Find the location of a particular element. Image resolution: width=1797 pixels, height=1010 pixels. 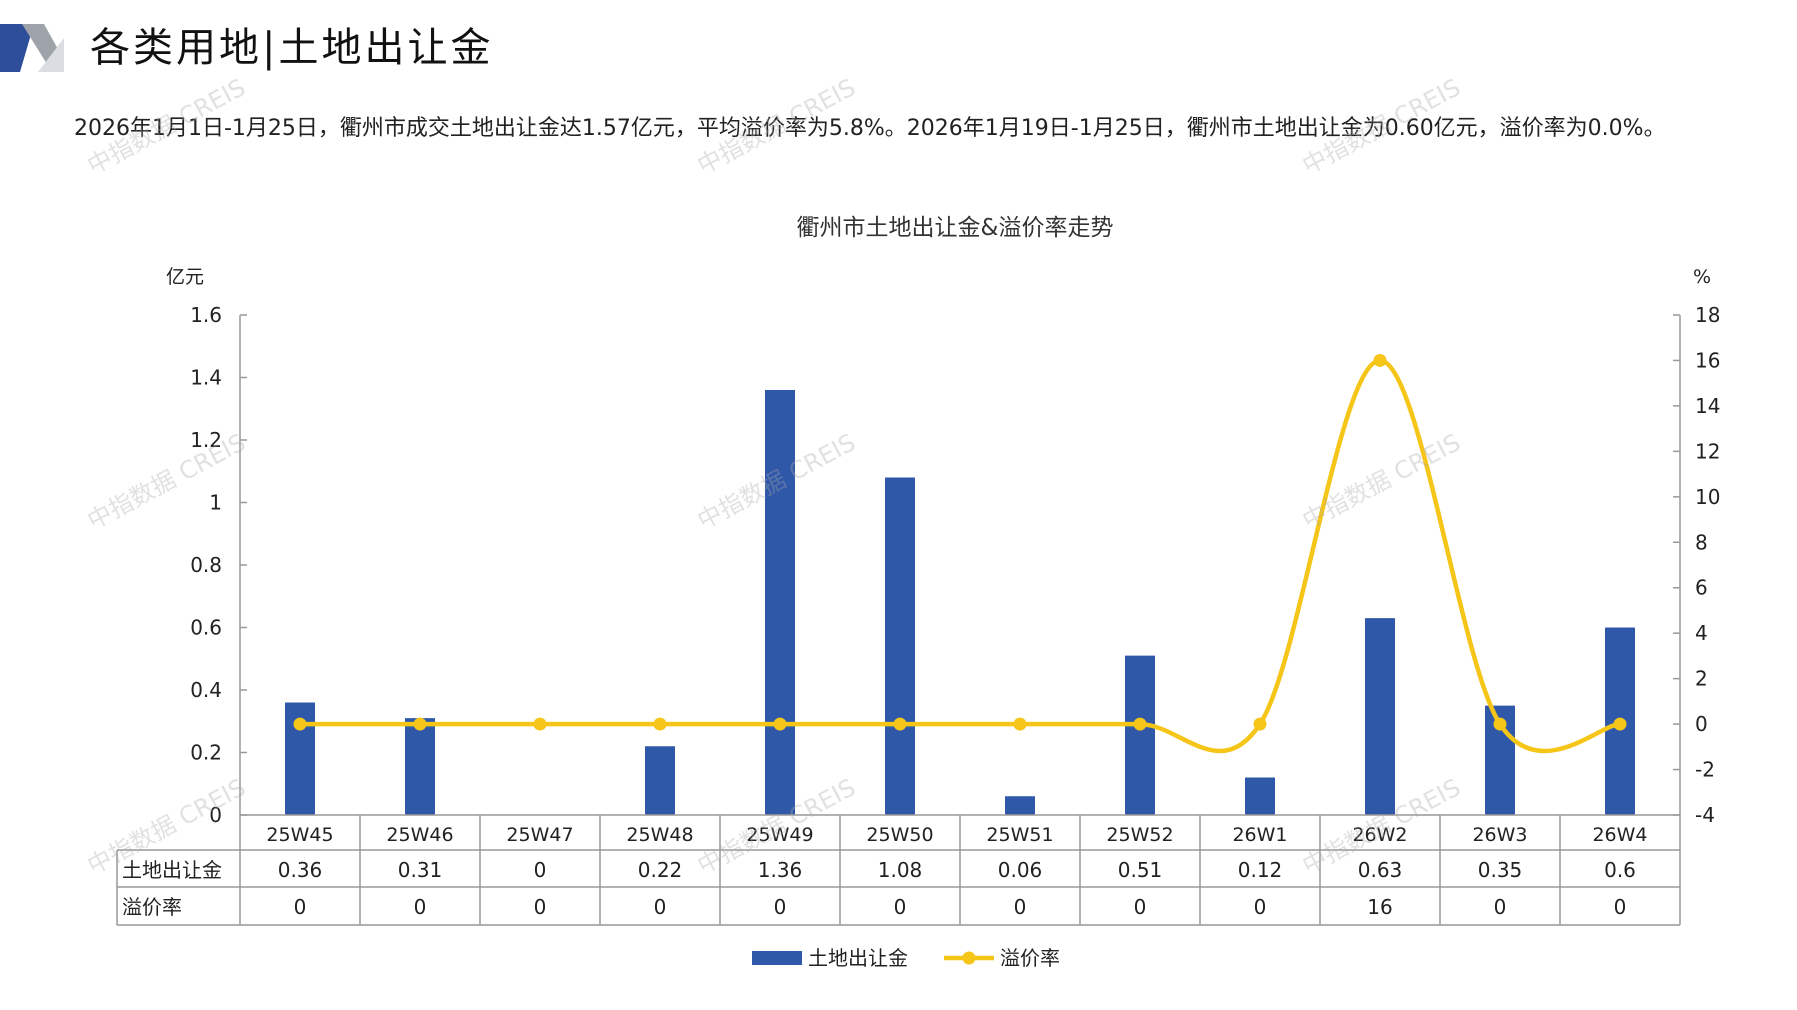

y-right-tick-label: 2 is located at coordinates (1701, 679).